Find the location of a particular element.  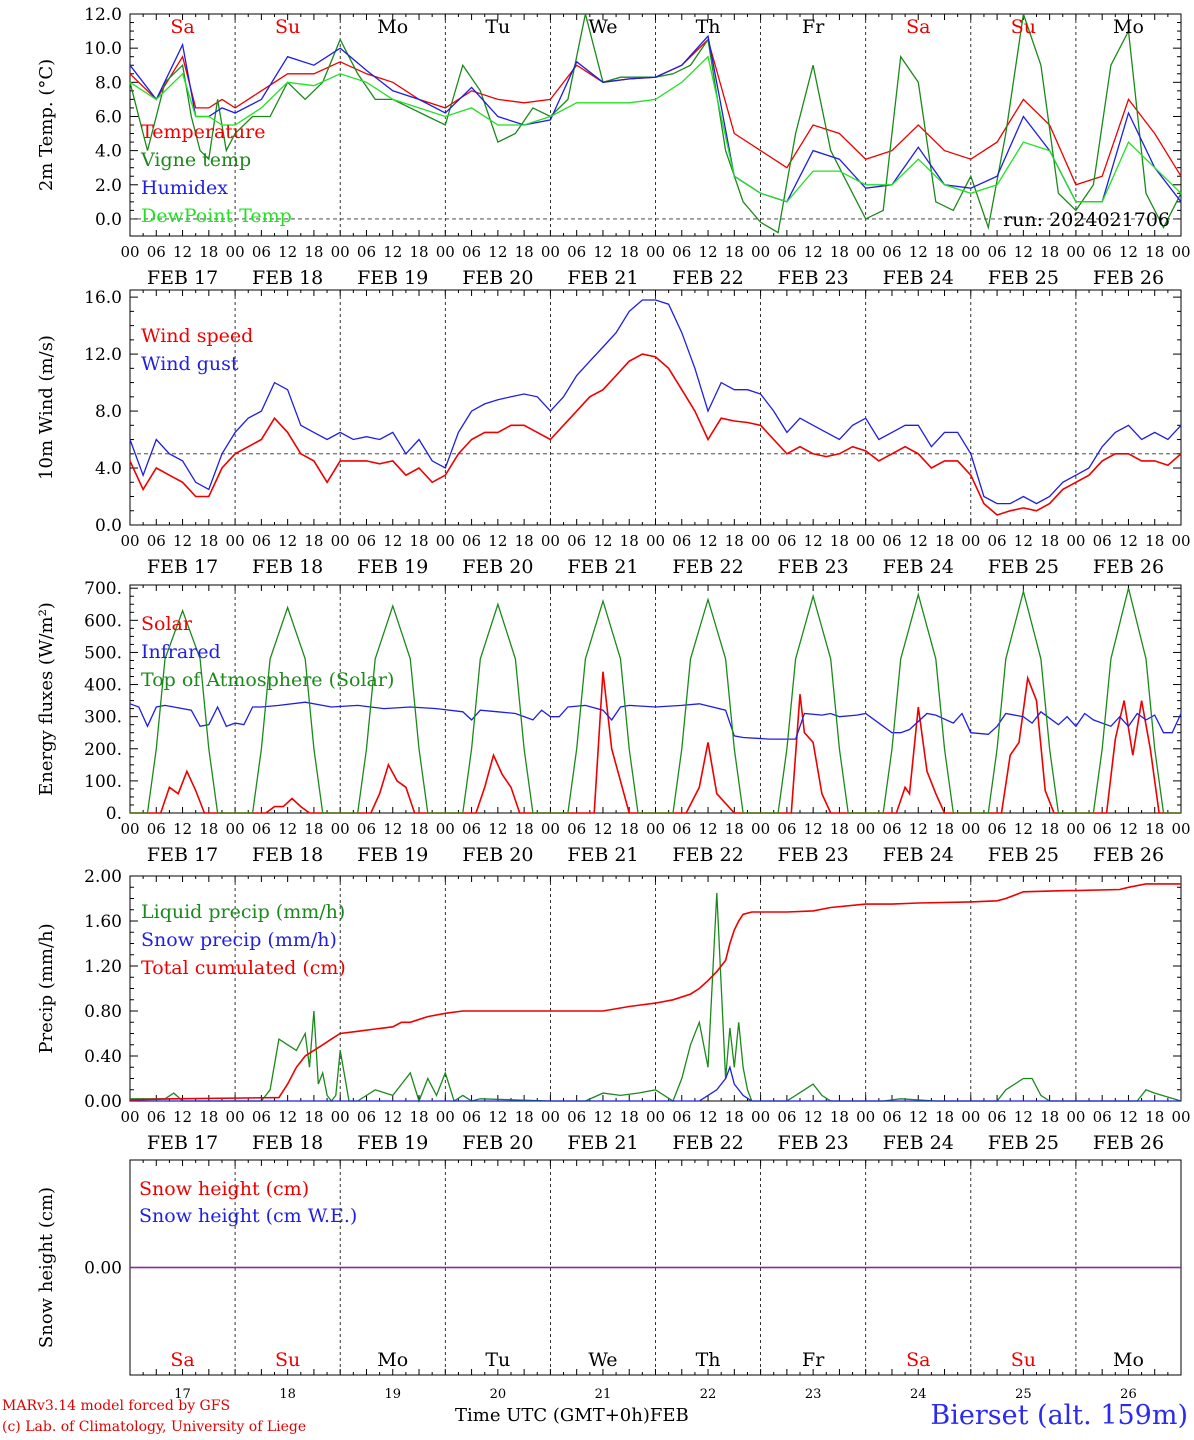

legend-entry: Top of Atmosphere (Solar) is located at coordinates (267, 680).